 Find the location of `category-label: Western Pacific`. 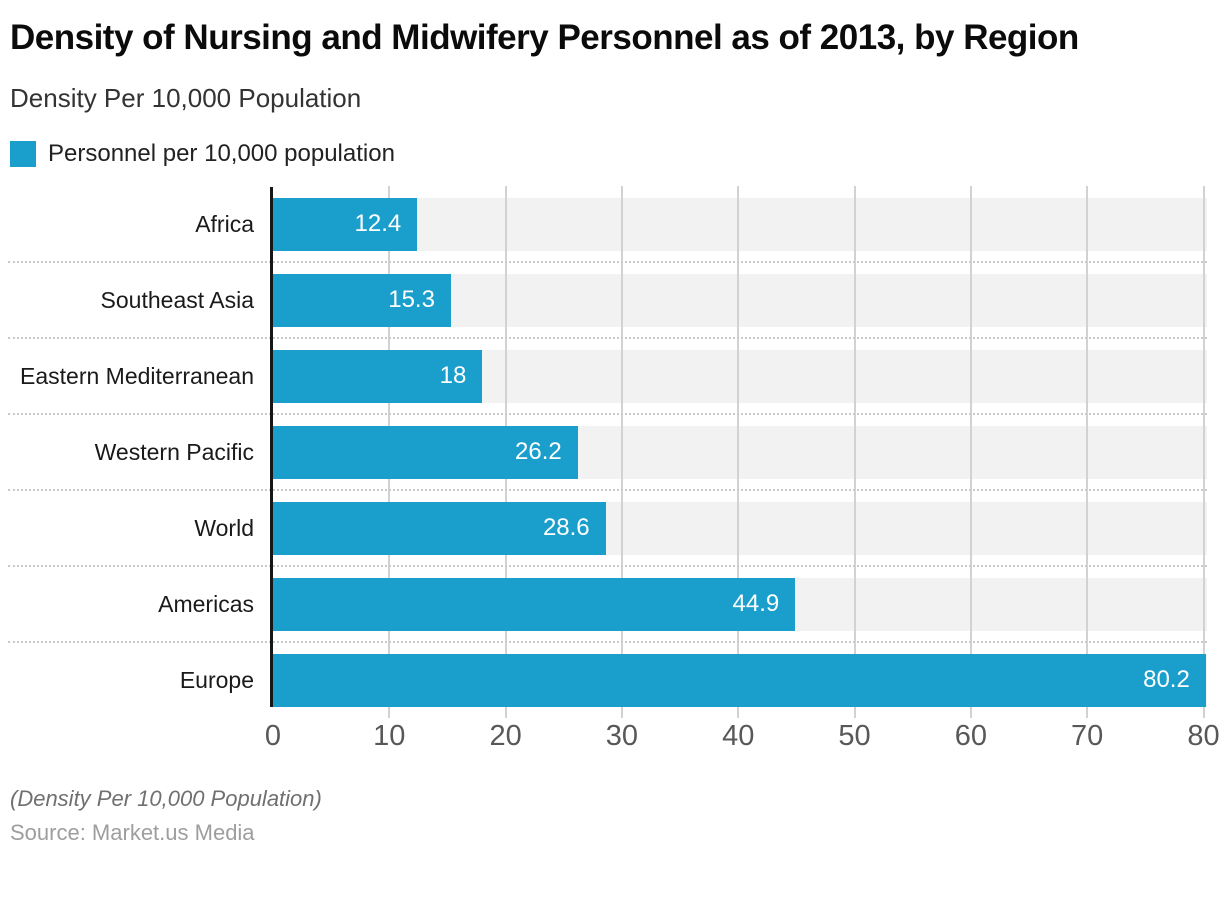

category-label: Western Pacific is located at coordinates (174, 451).